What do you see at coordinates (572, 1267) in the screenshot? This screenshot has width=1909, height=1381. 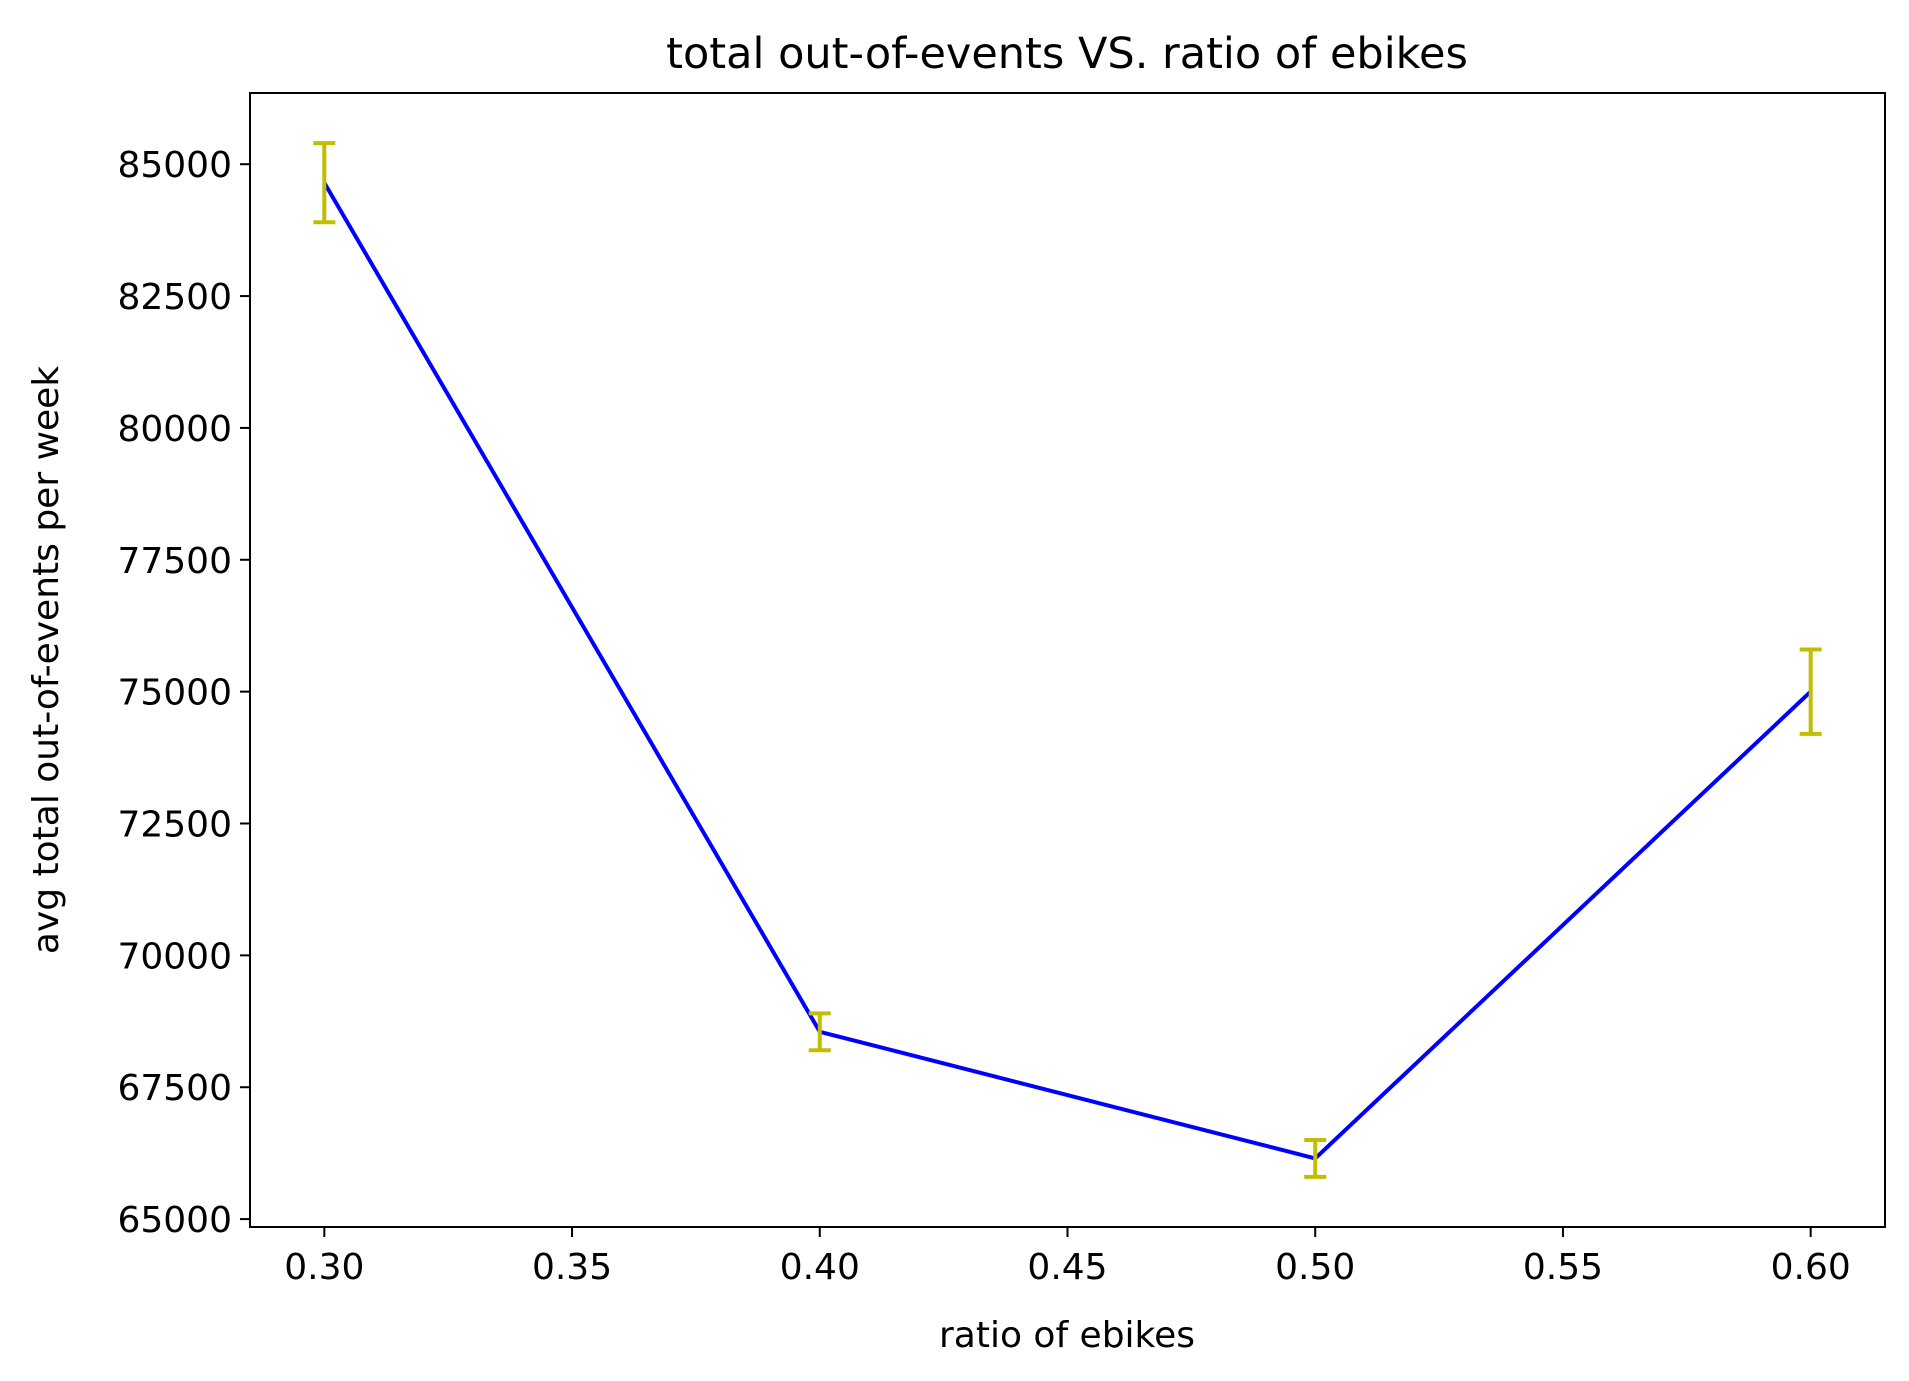 I see `x-tick-label: 0.35` at bounding box center [572, 1267].